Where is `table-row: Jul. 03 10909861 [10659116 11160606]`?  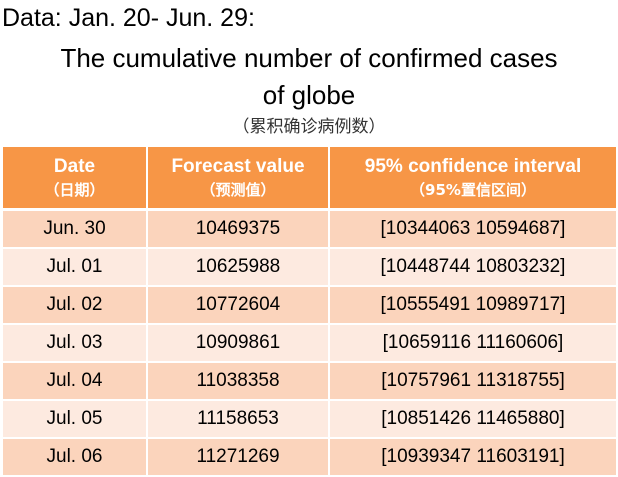 table-row: Jul. 03 10909861 [10659116 11160606] is located at coordinates (309, 343).